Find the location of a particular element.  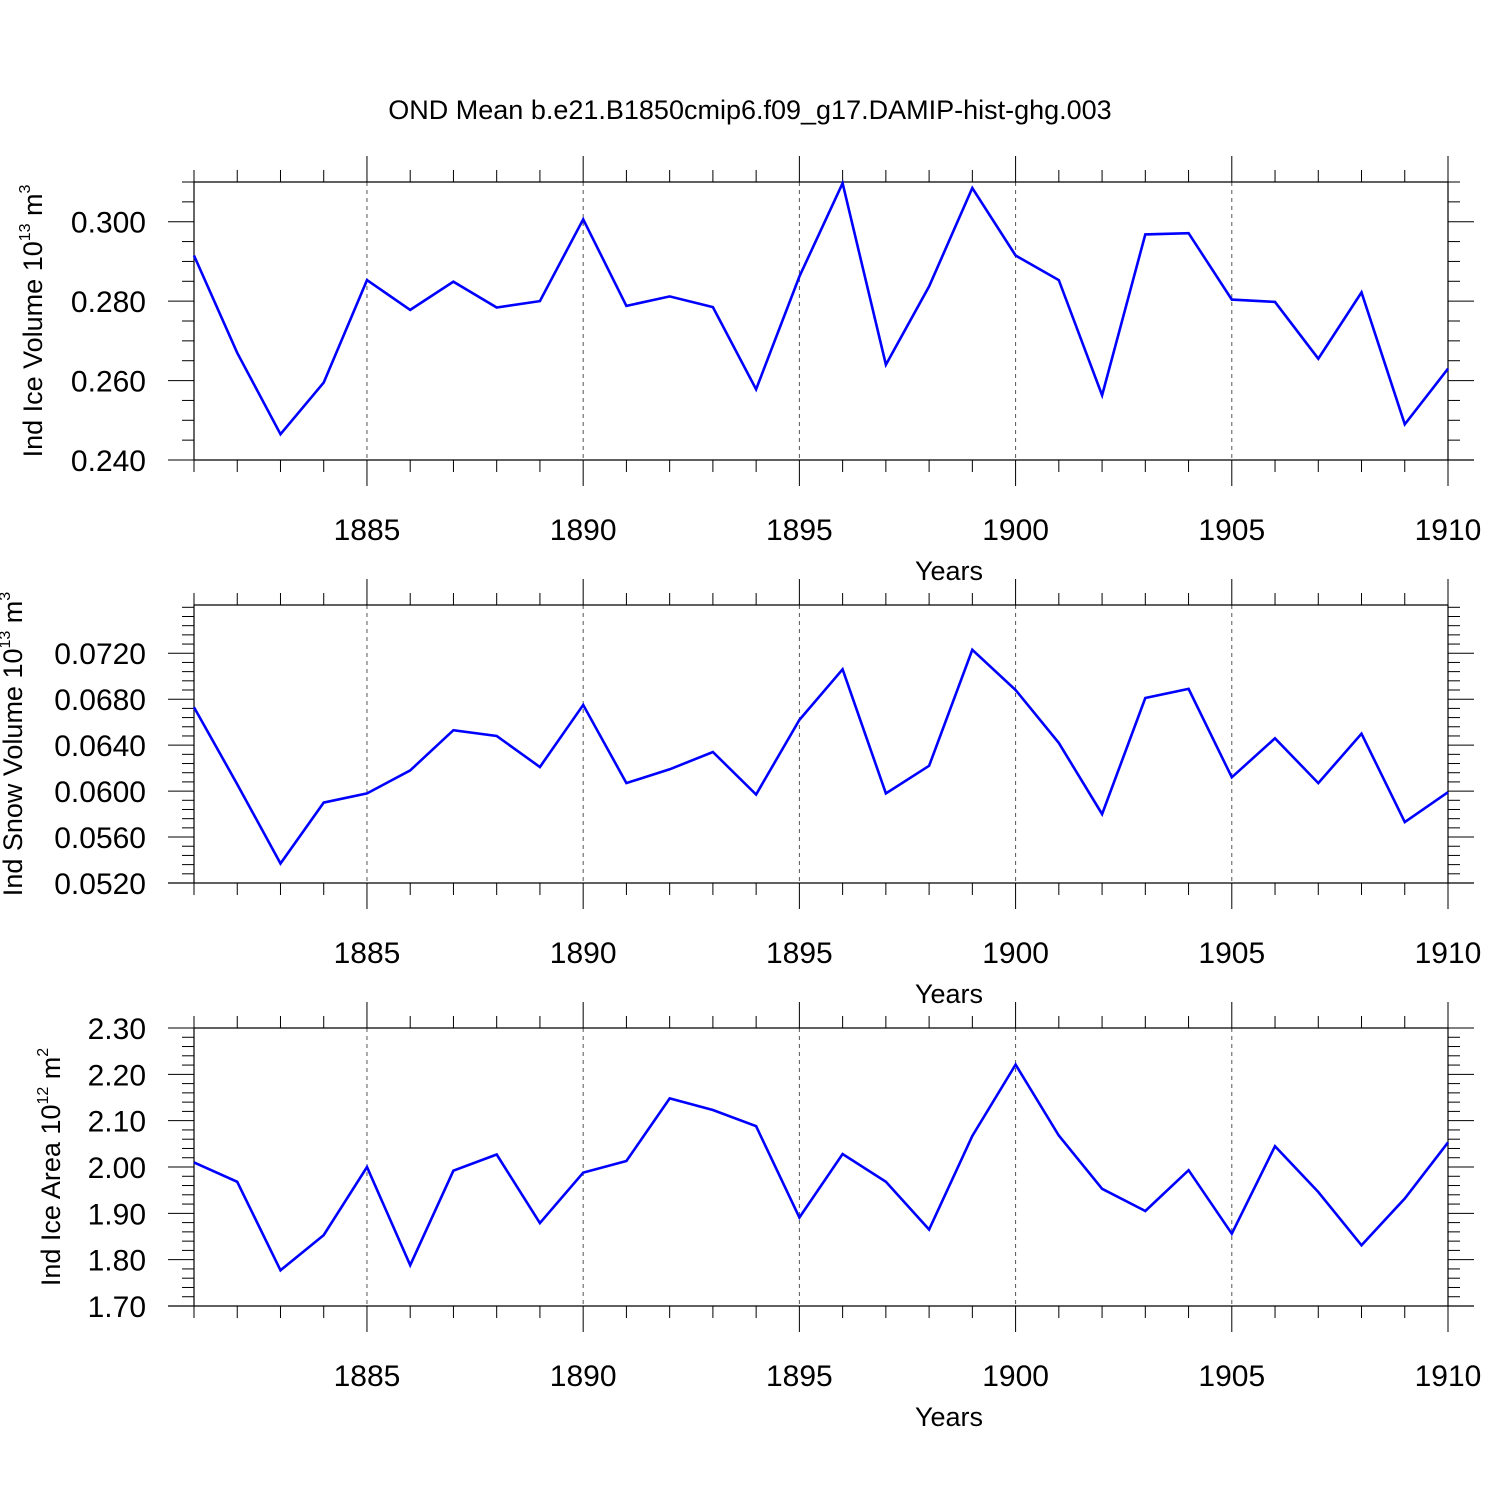

y-axis-label: Ind Snow Volume 1013 m3 is located at coordinates (14, 744).